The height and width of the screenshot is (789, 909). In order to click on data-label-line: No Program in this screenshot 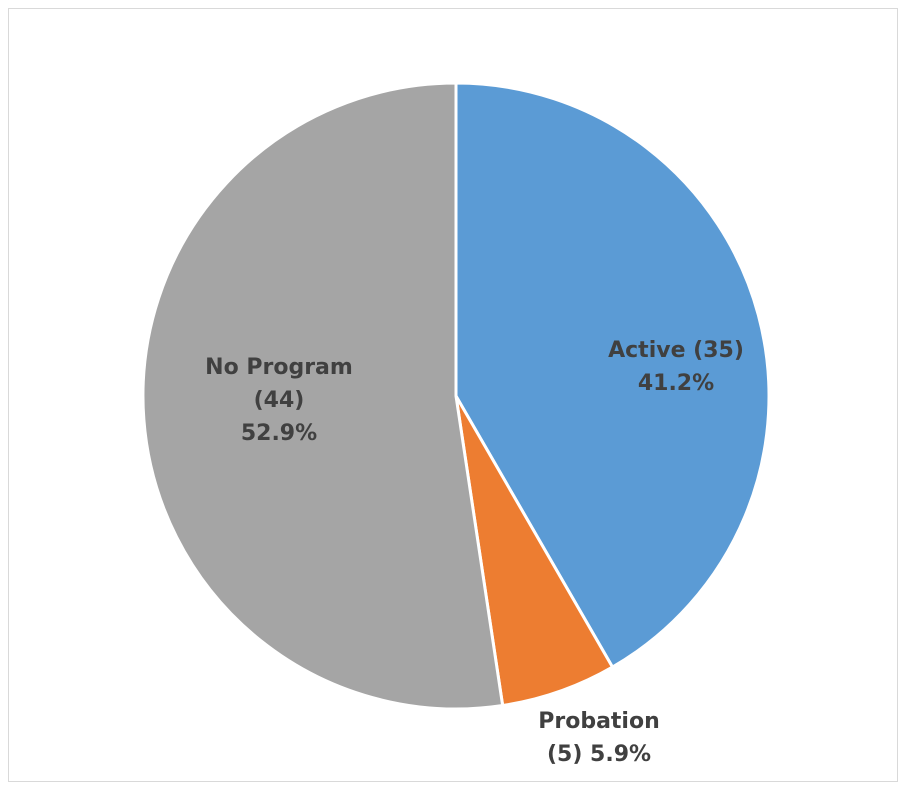, I will do `click(279, 367)`.